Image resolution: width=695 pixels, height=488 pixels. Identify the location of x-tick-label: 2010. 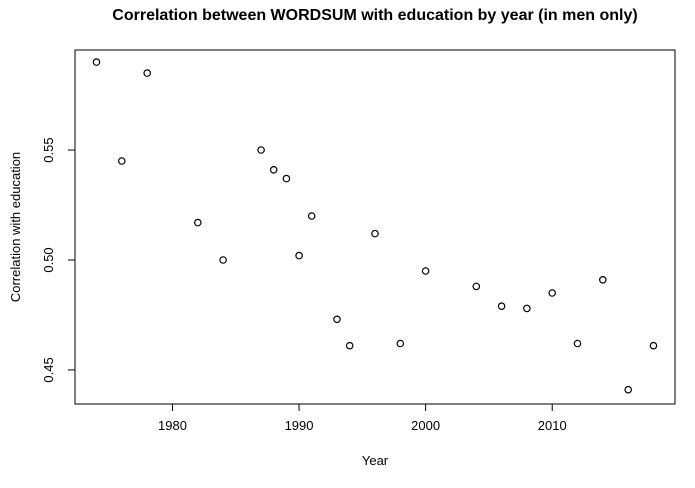
(552, 425).